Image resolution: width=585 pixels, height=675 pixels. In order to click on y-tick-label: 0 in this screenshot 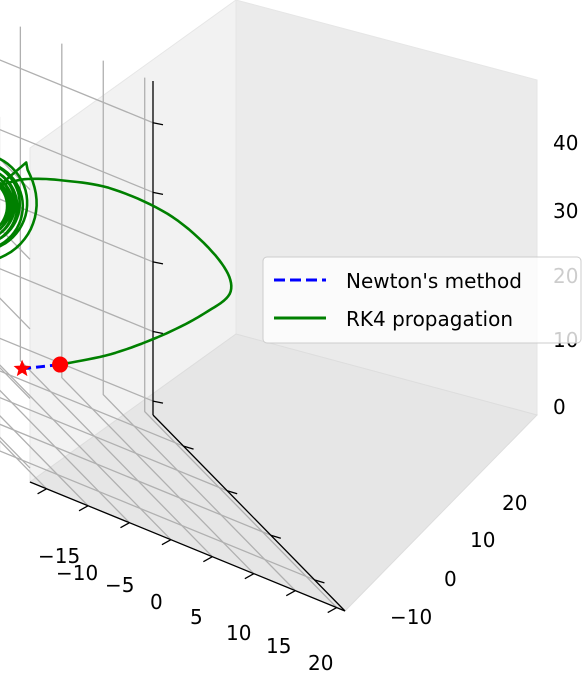, I will do `click(450, 579)`.